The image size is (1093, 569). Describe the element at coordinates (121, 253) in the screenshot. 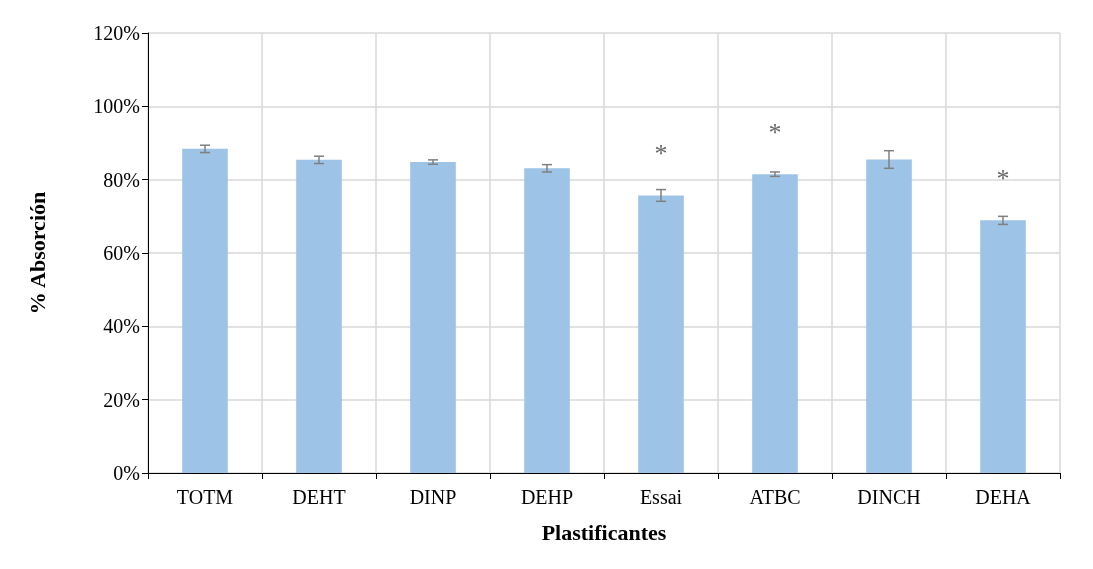

I see `y-tick-label: 60%` at that location.